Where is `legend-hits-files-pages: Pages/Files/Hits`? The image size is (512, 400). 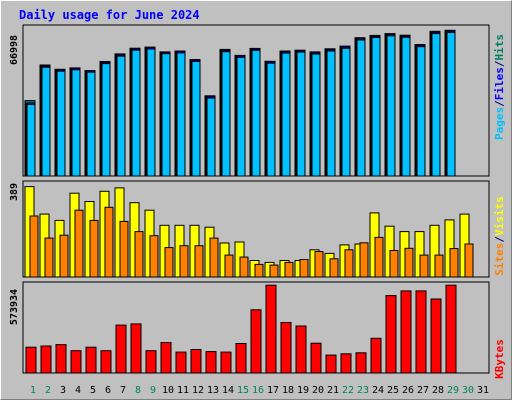 legend-hits-files-pages: Pages/Files/Hits is located at coordinates (500, 87).